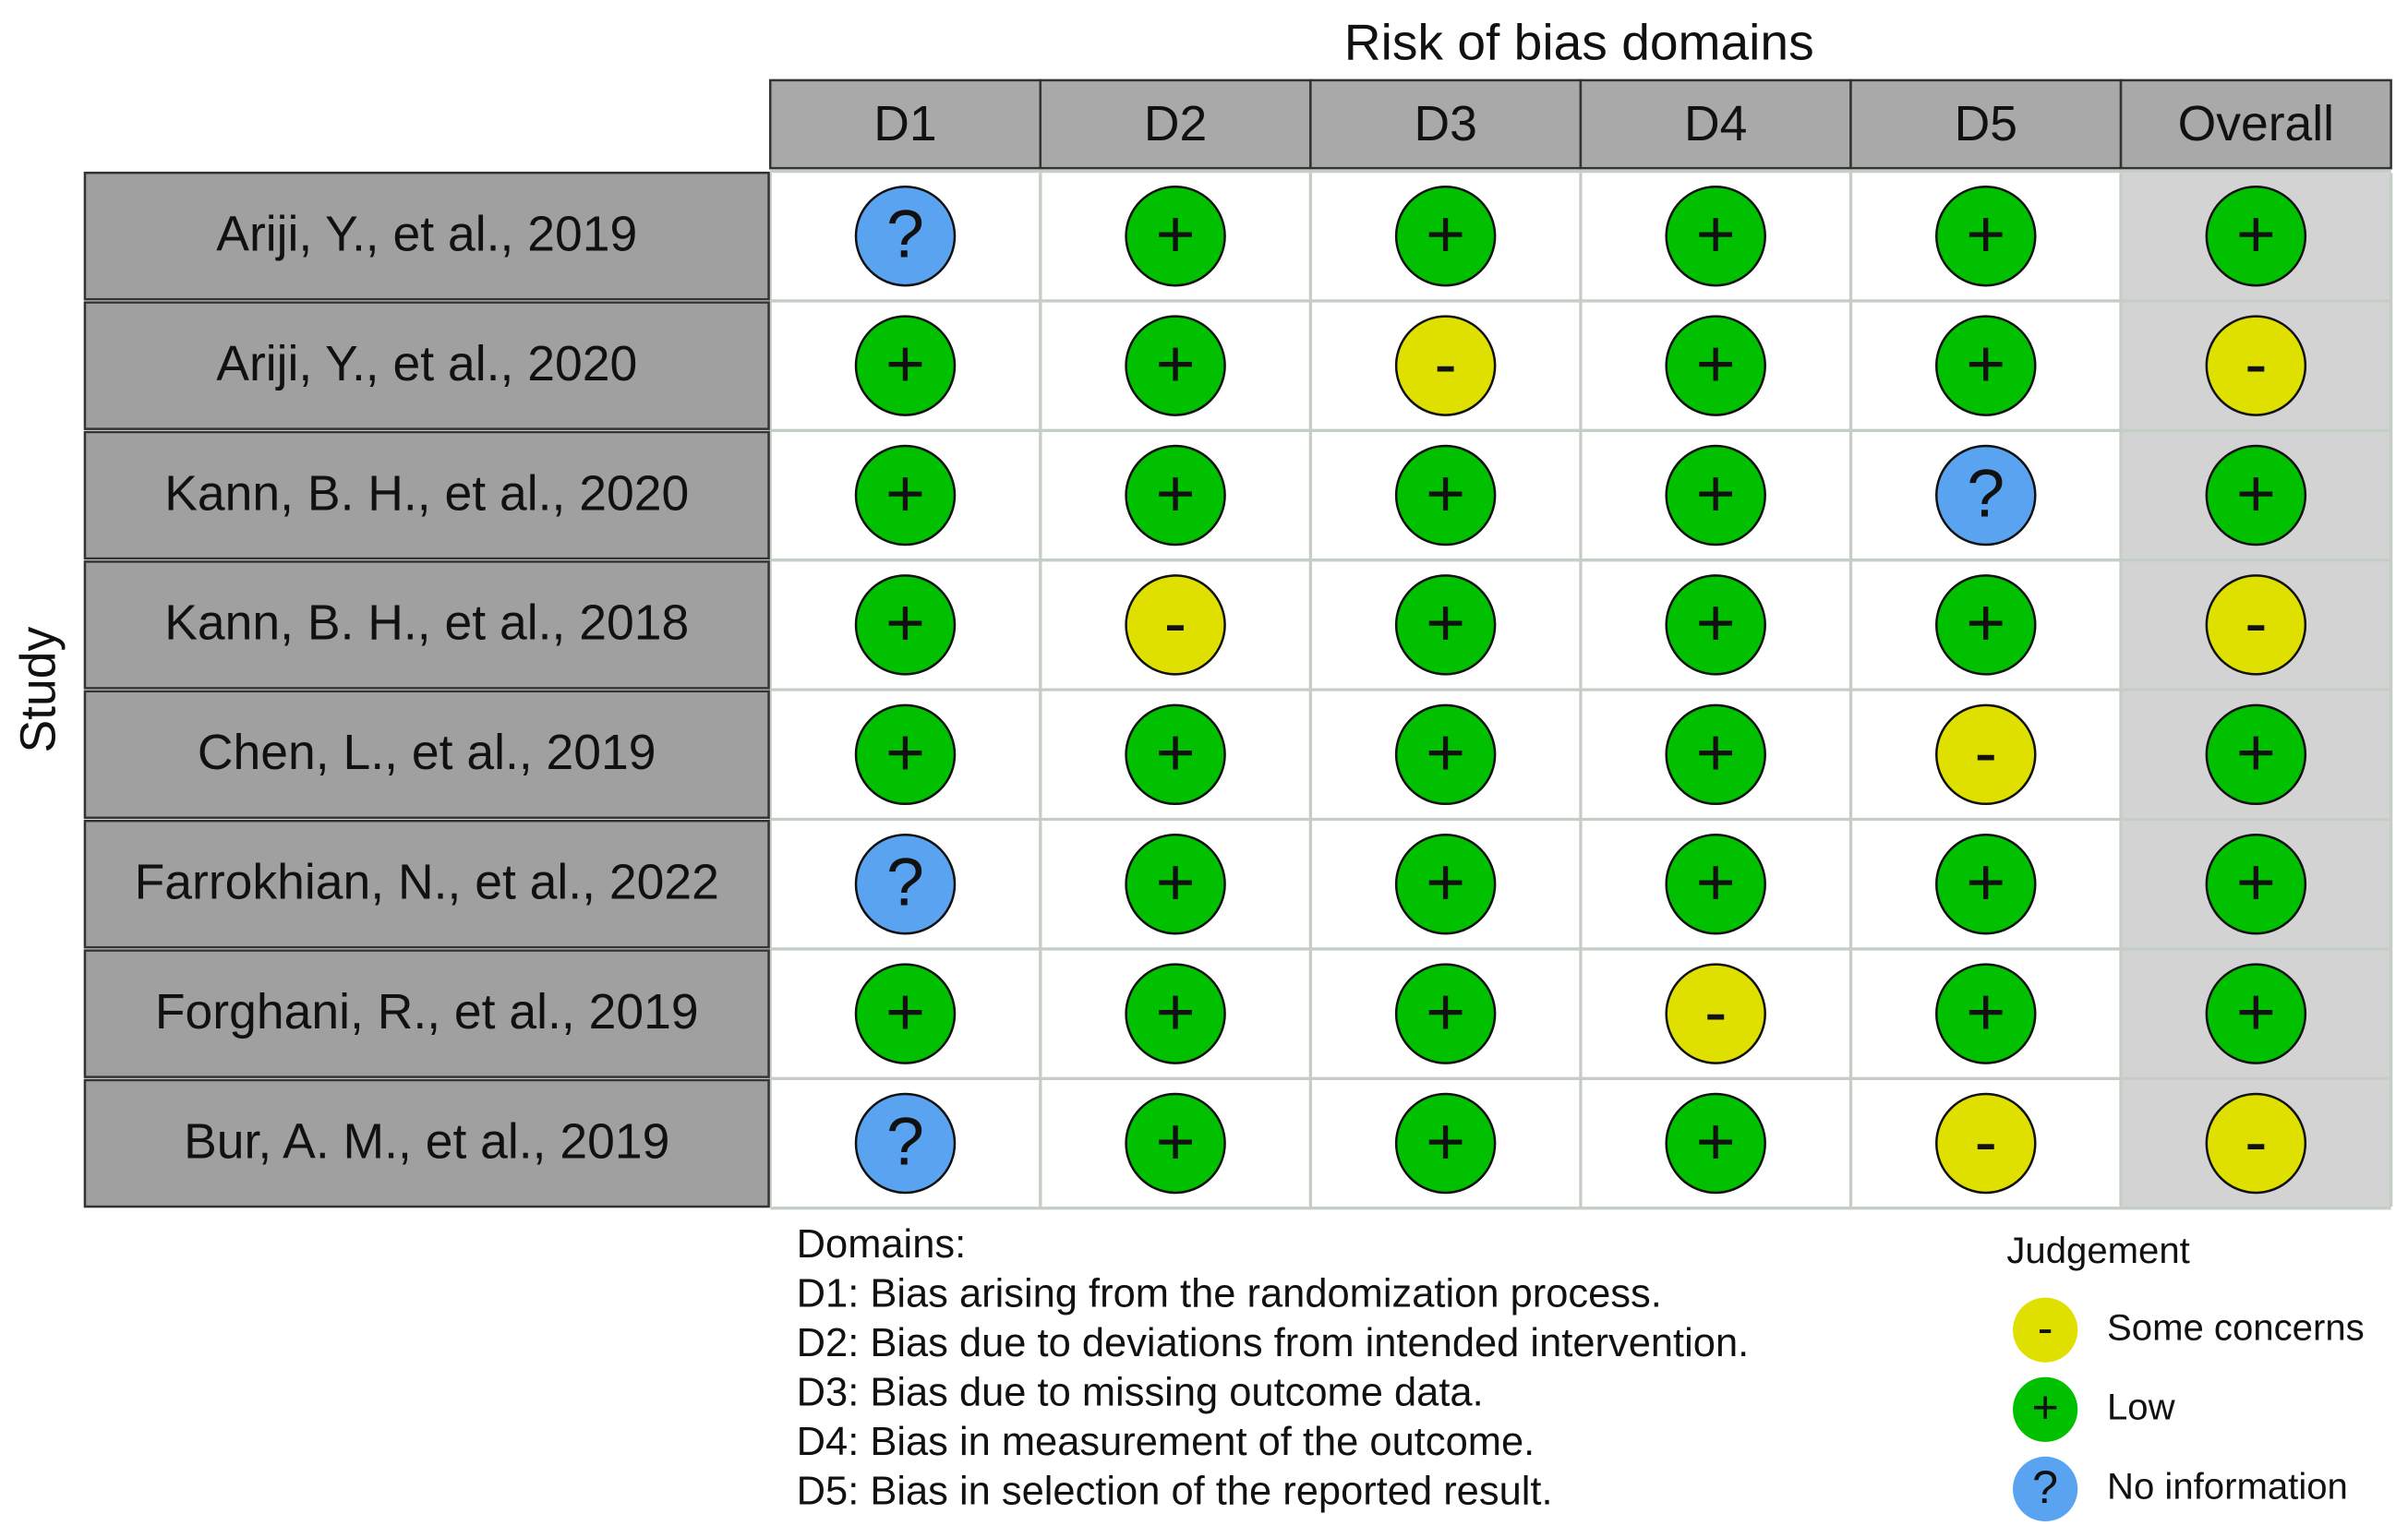 The image size is (2408, 1526). I want to click on study-label: Kann, B. H., et al., 2020, so click(426, 493).